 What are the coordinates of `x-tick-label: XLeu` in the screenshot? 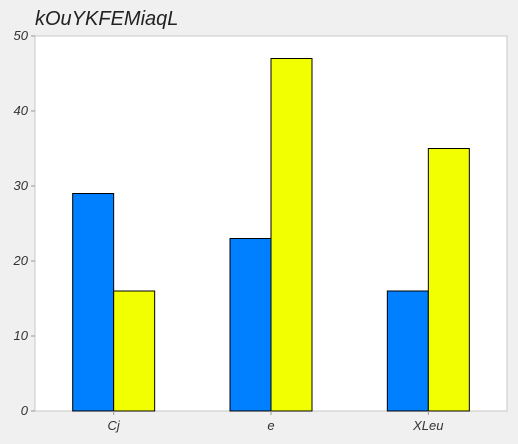 It's located at (427, 425).